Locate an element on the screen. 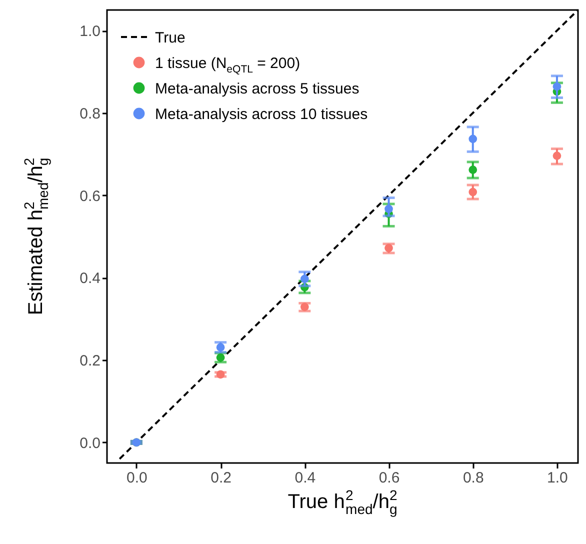 Image resolution: width=586 pixels, height=544 pixels. x-tick-label: 0.6 is located at coordinates (389, 478).